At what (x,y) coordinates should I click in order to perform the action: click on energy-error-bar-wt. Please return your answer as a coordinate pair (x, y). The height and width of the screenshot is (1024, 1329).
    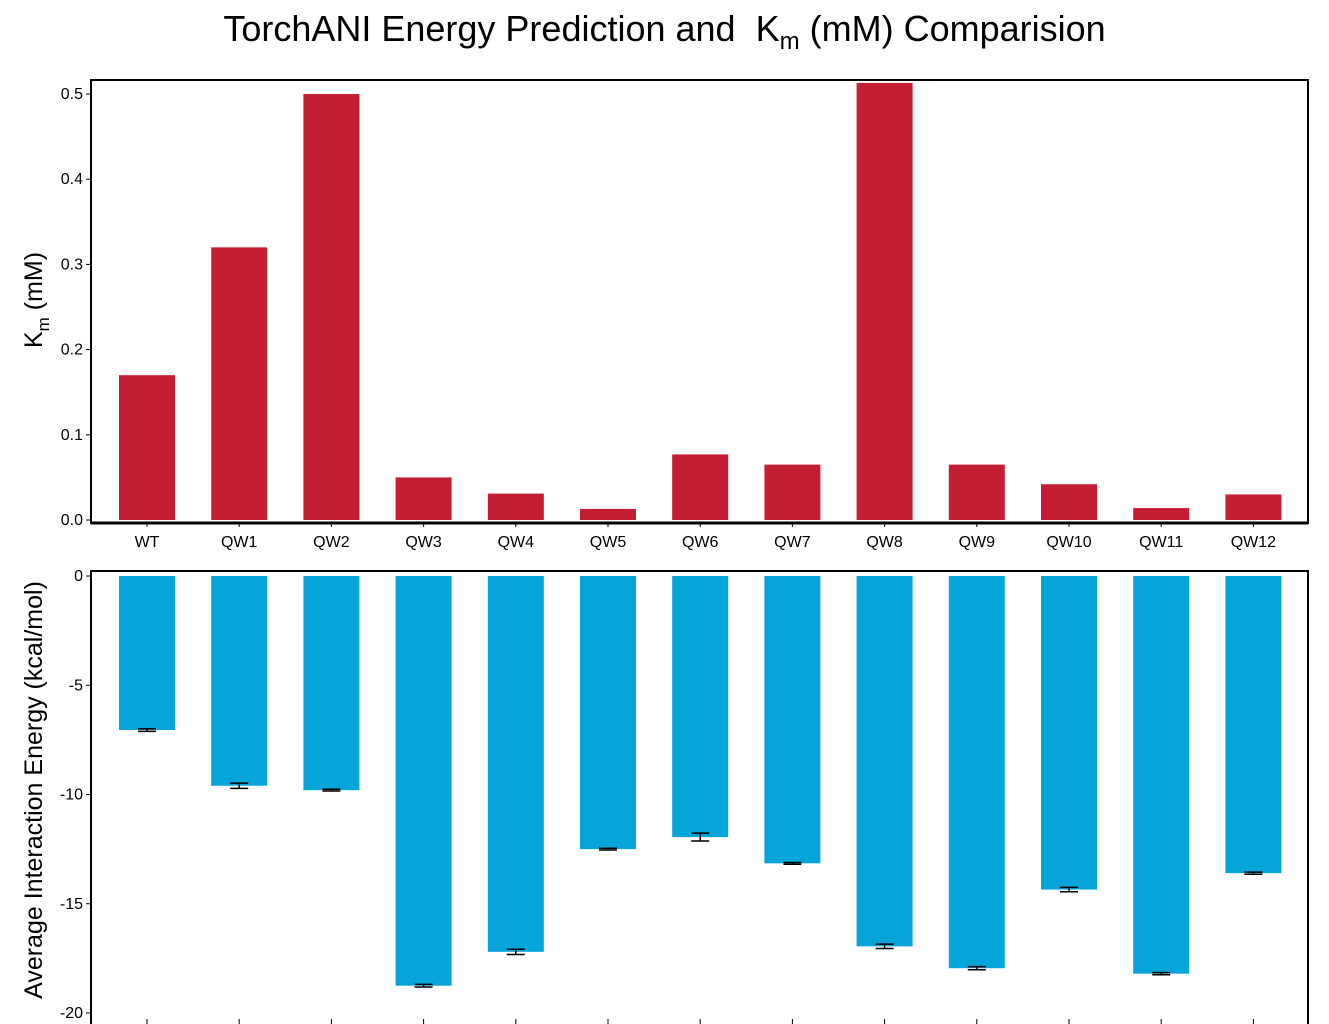
    Looking at the image, I should click on (147, 730).